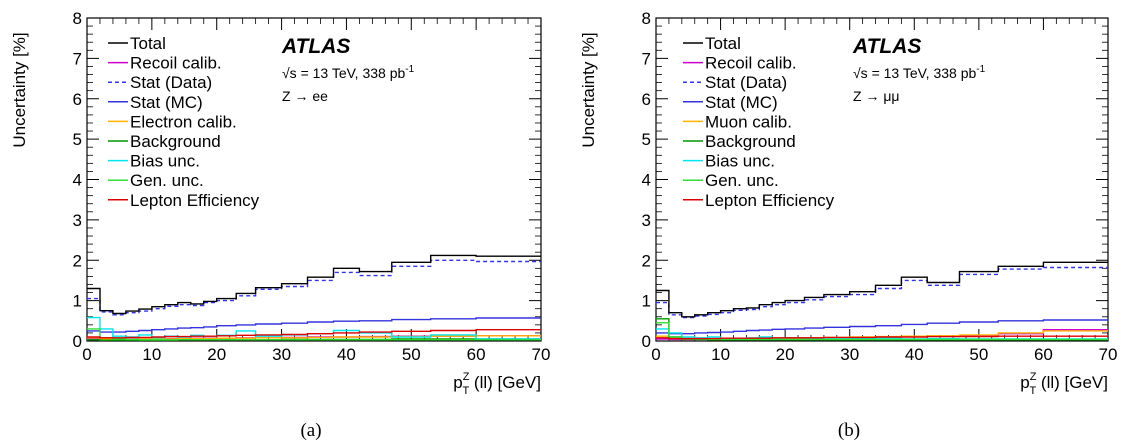 The image size is (1125, 444). Describe the element at coordinates (305, 96) in the screenshot. I see `channel-label: Z → ee` at that location.